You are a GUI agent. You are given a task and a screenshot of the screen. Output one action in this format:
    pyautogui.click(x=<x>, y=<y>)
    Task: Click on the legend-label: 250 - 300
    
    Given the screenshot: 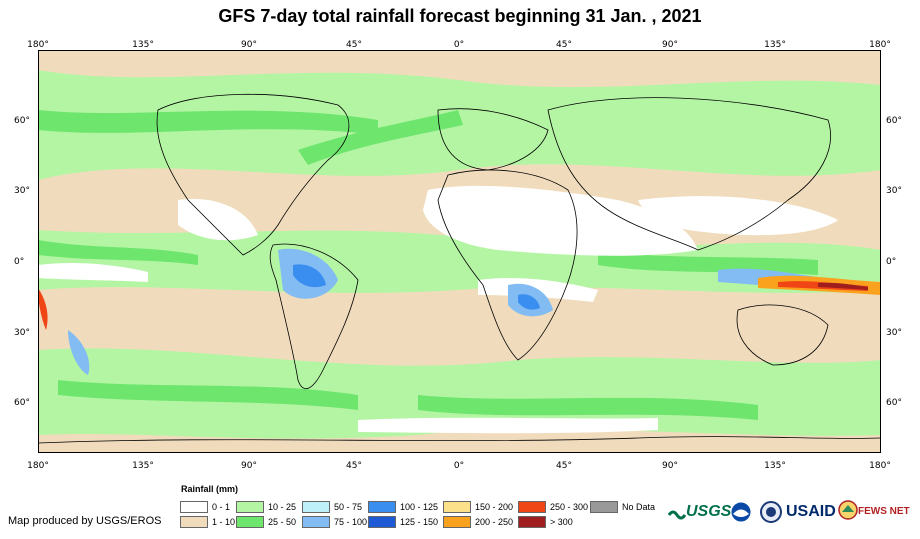 What is the action you would take?
    pyautogui.click(x=569, y=507)
    